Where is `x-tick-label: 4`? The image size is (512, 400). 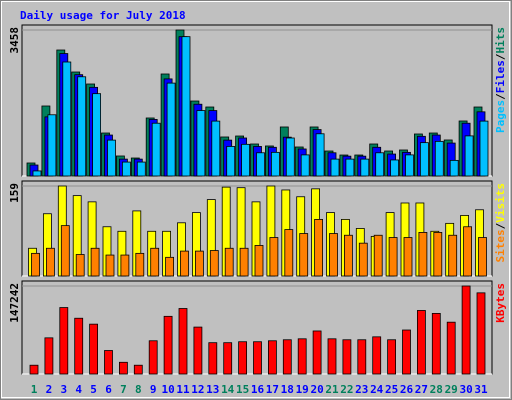 x-tick-label: 4 is located at coordinates (78, 389).